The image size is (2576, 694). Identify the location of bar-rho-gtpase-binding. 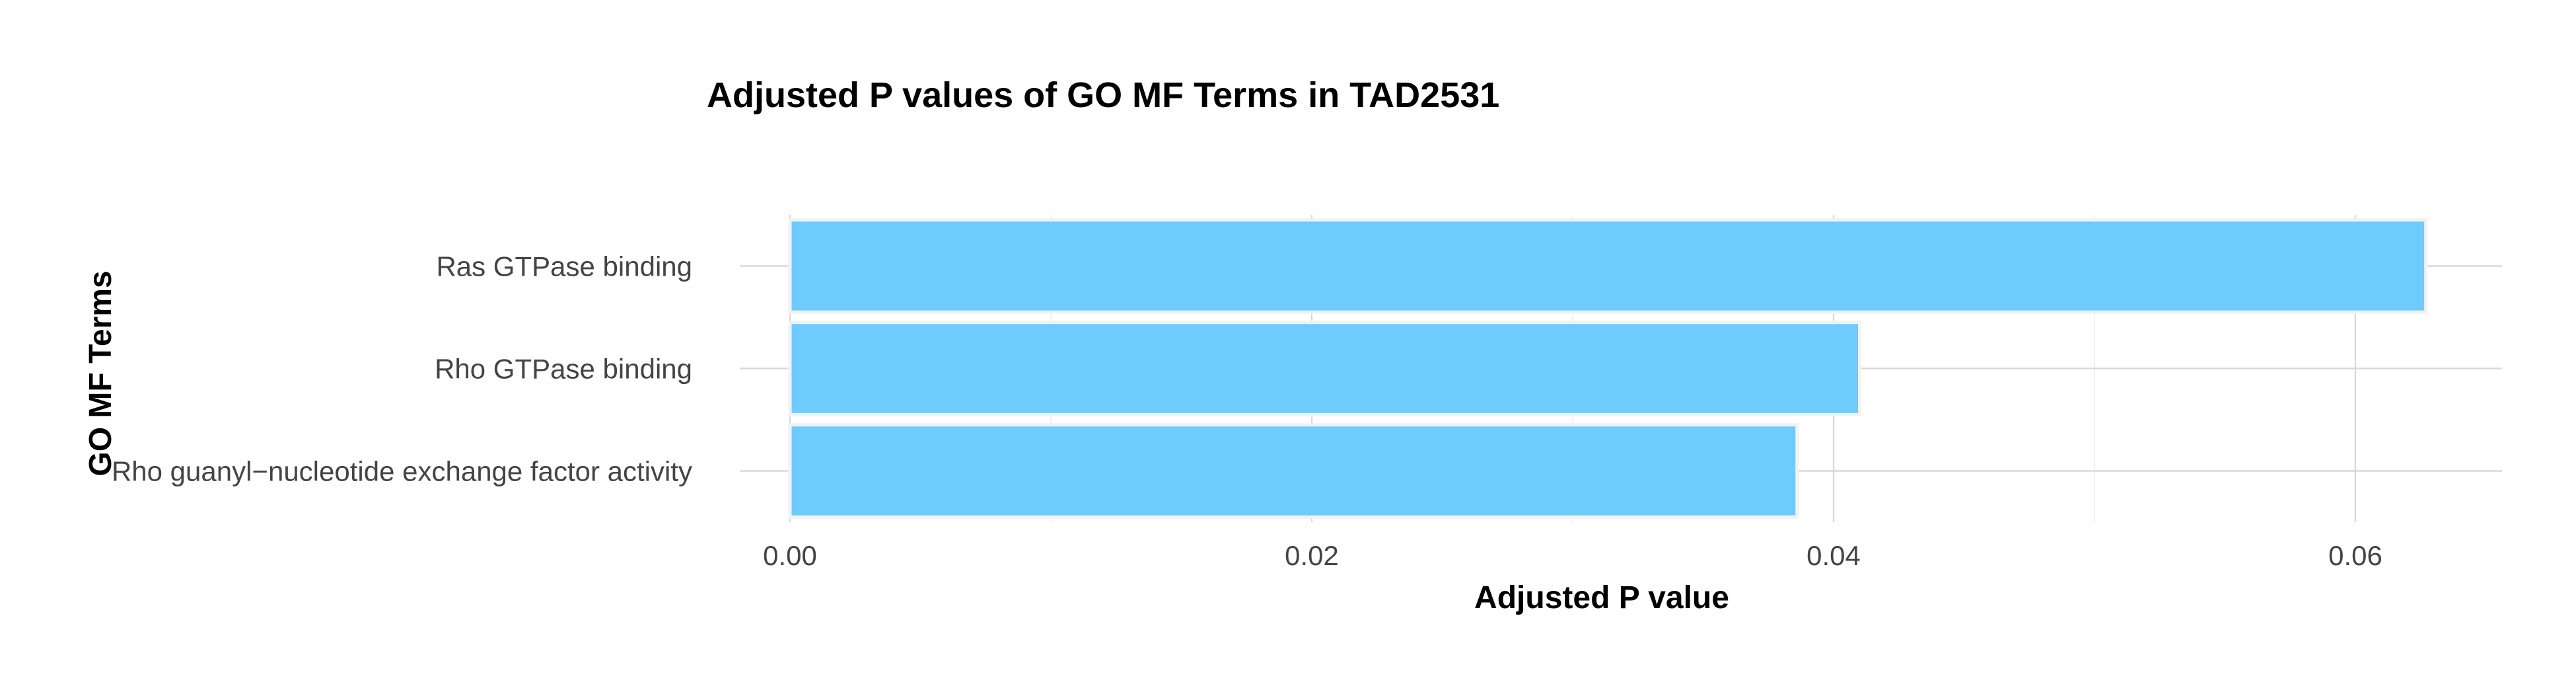
(1324, 368).